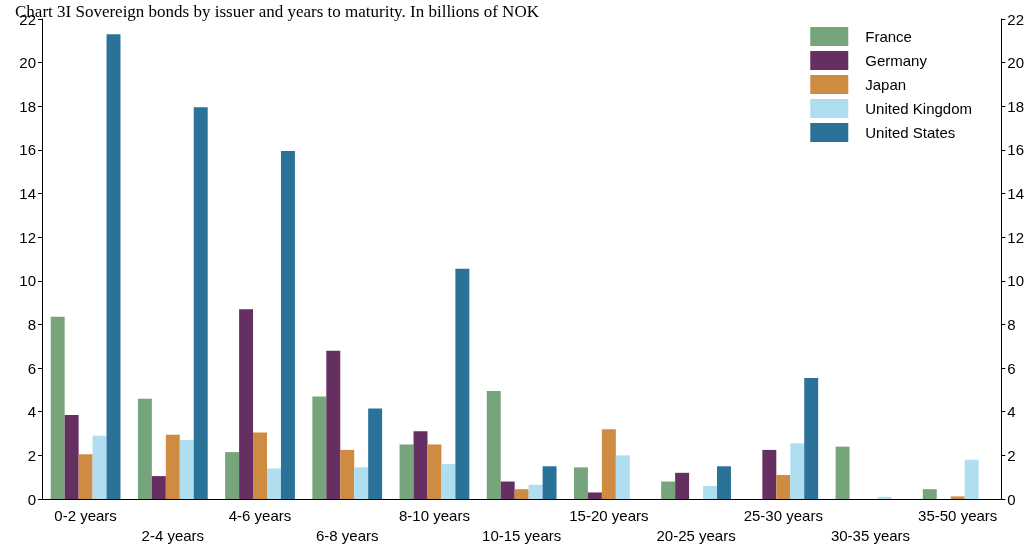 The width and height of the screenshot is (1027, 545). Describe the element at coordinates (870, 535) in the screenshot. I see `x-tick-label: 30-35 years` at that location.